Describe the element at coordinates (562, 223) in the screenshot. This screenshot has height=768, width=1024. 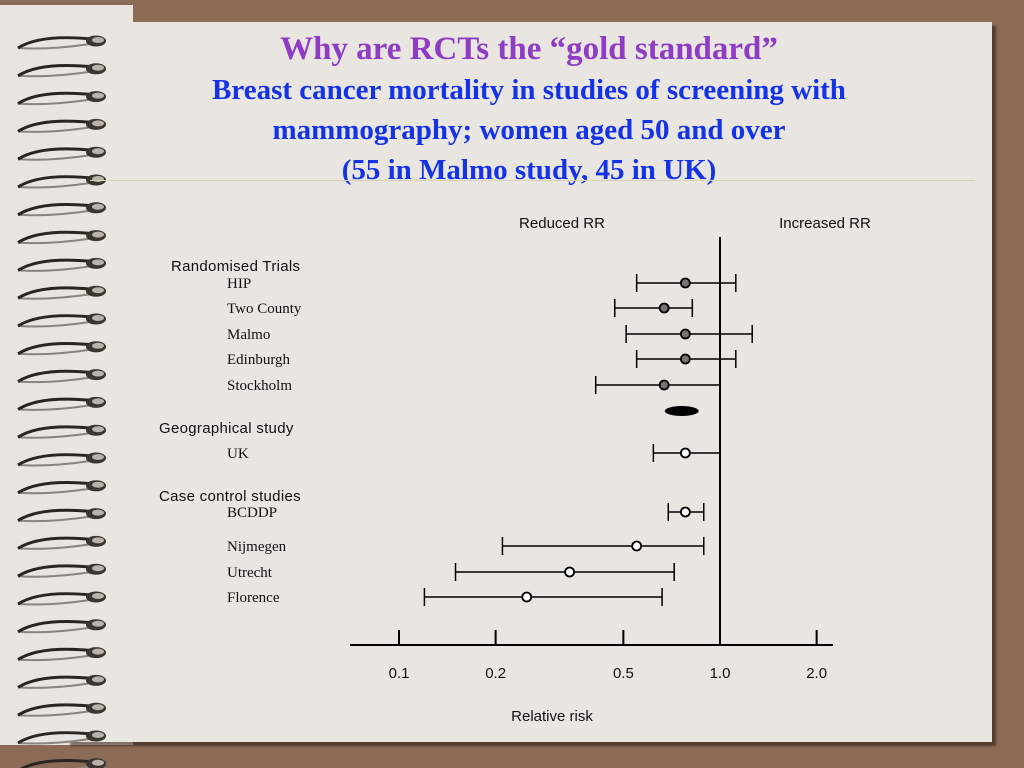
I see `direction-label-reduced: Reduced RR` at that location.